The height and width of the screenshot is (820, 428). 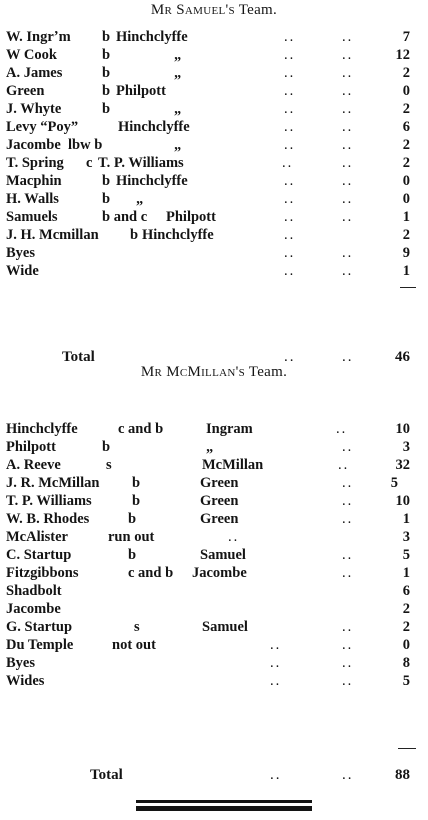 I want to click on total-label: Total, so click(x=78, y=357).